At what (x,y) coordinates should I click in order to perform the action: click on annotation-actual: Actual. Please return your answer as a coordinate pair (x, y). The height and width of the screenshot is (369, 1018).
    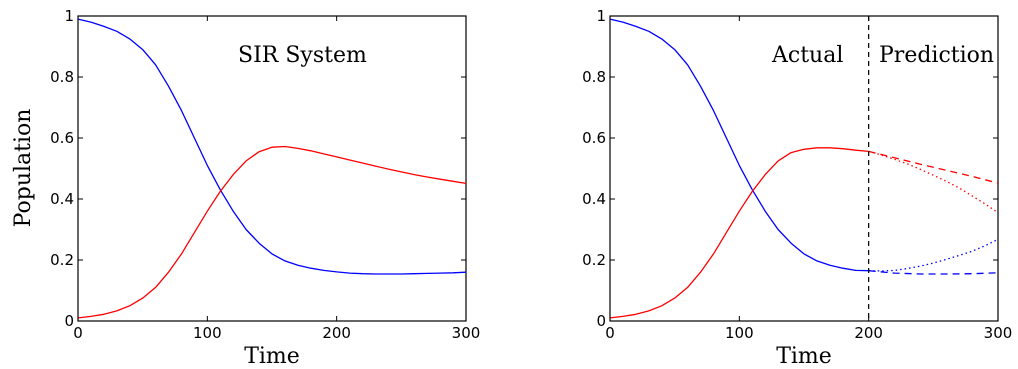
    Looking at the image, I should click on (807, 55).